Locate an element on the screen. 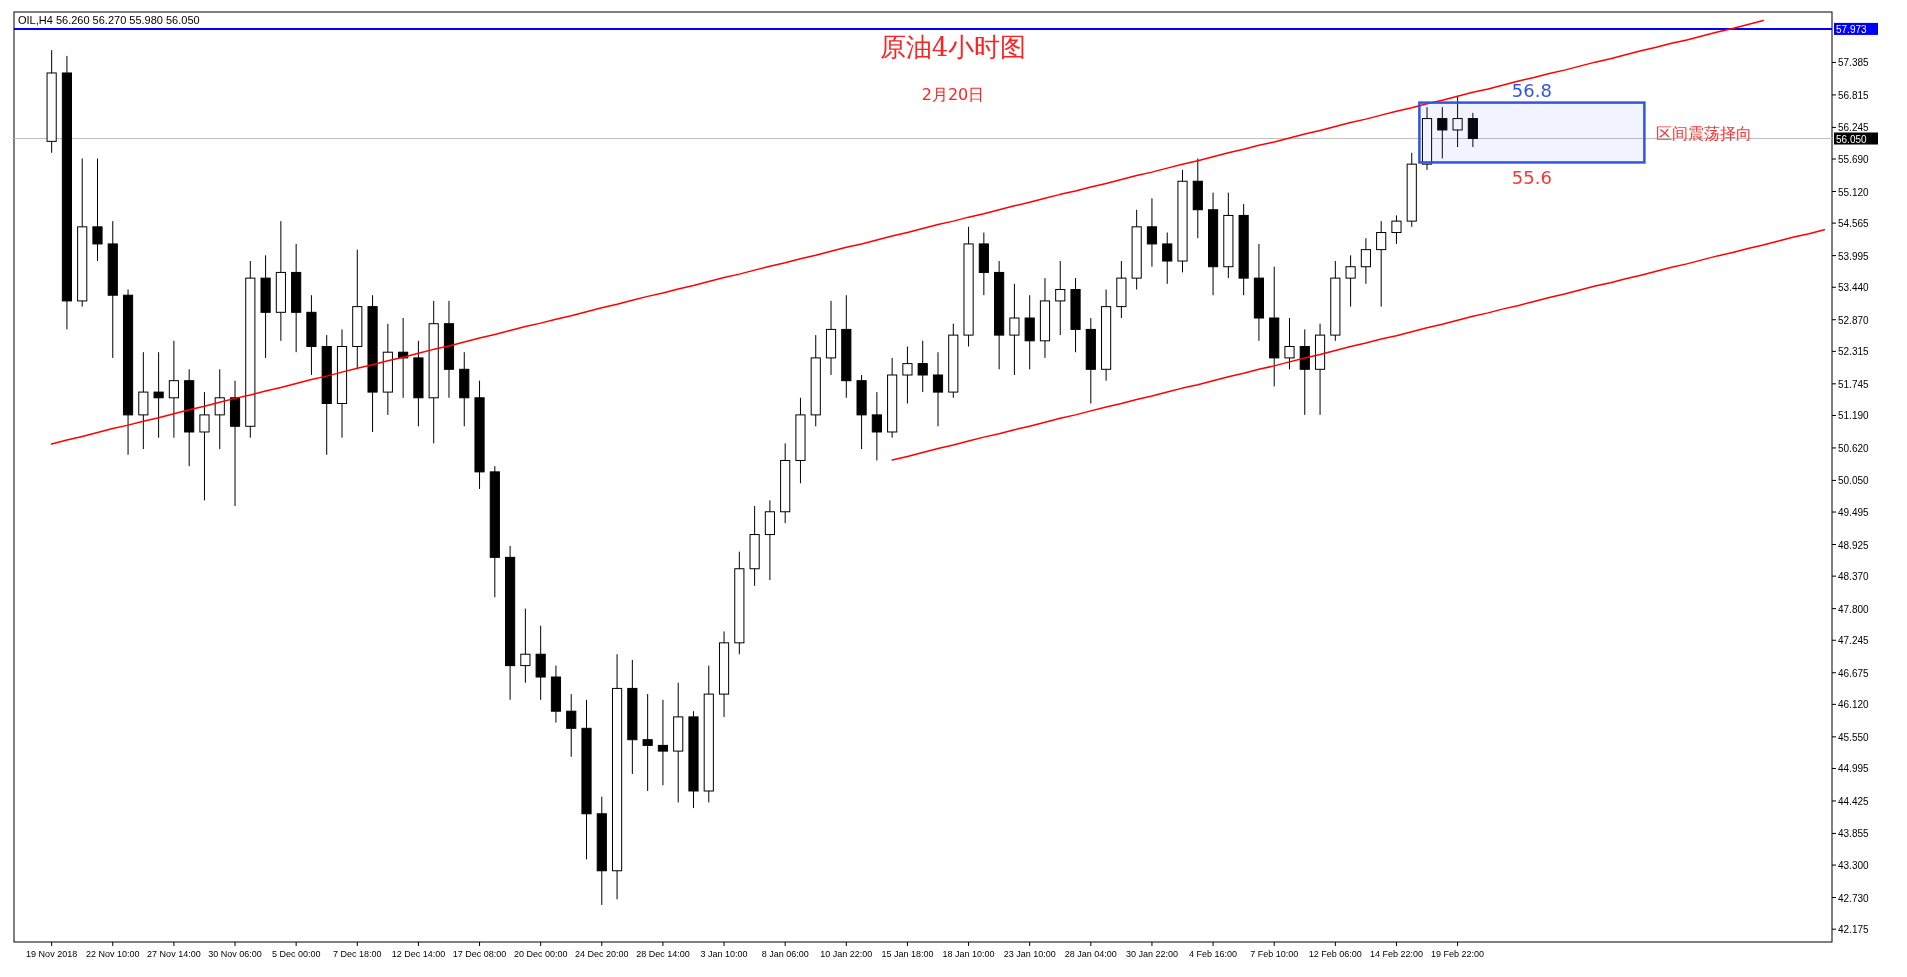 The image size is (1907, 977). text: 2月20日 is located at coordinates (953, 94).